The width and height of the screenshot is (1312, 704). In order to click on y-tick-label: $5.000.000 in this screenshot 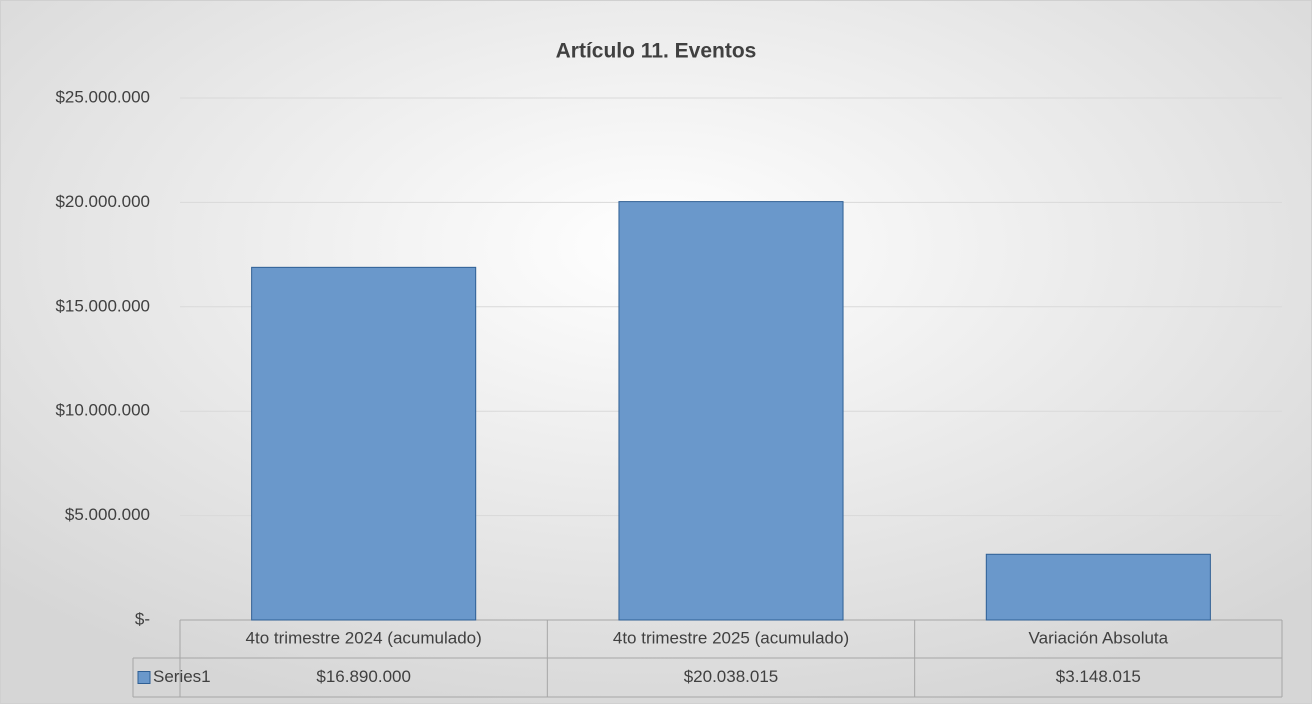, I will do `click(107, 514)`.